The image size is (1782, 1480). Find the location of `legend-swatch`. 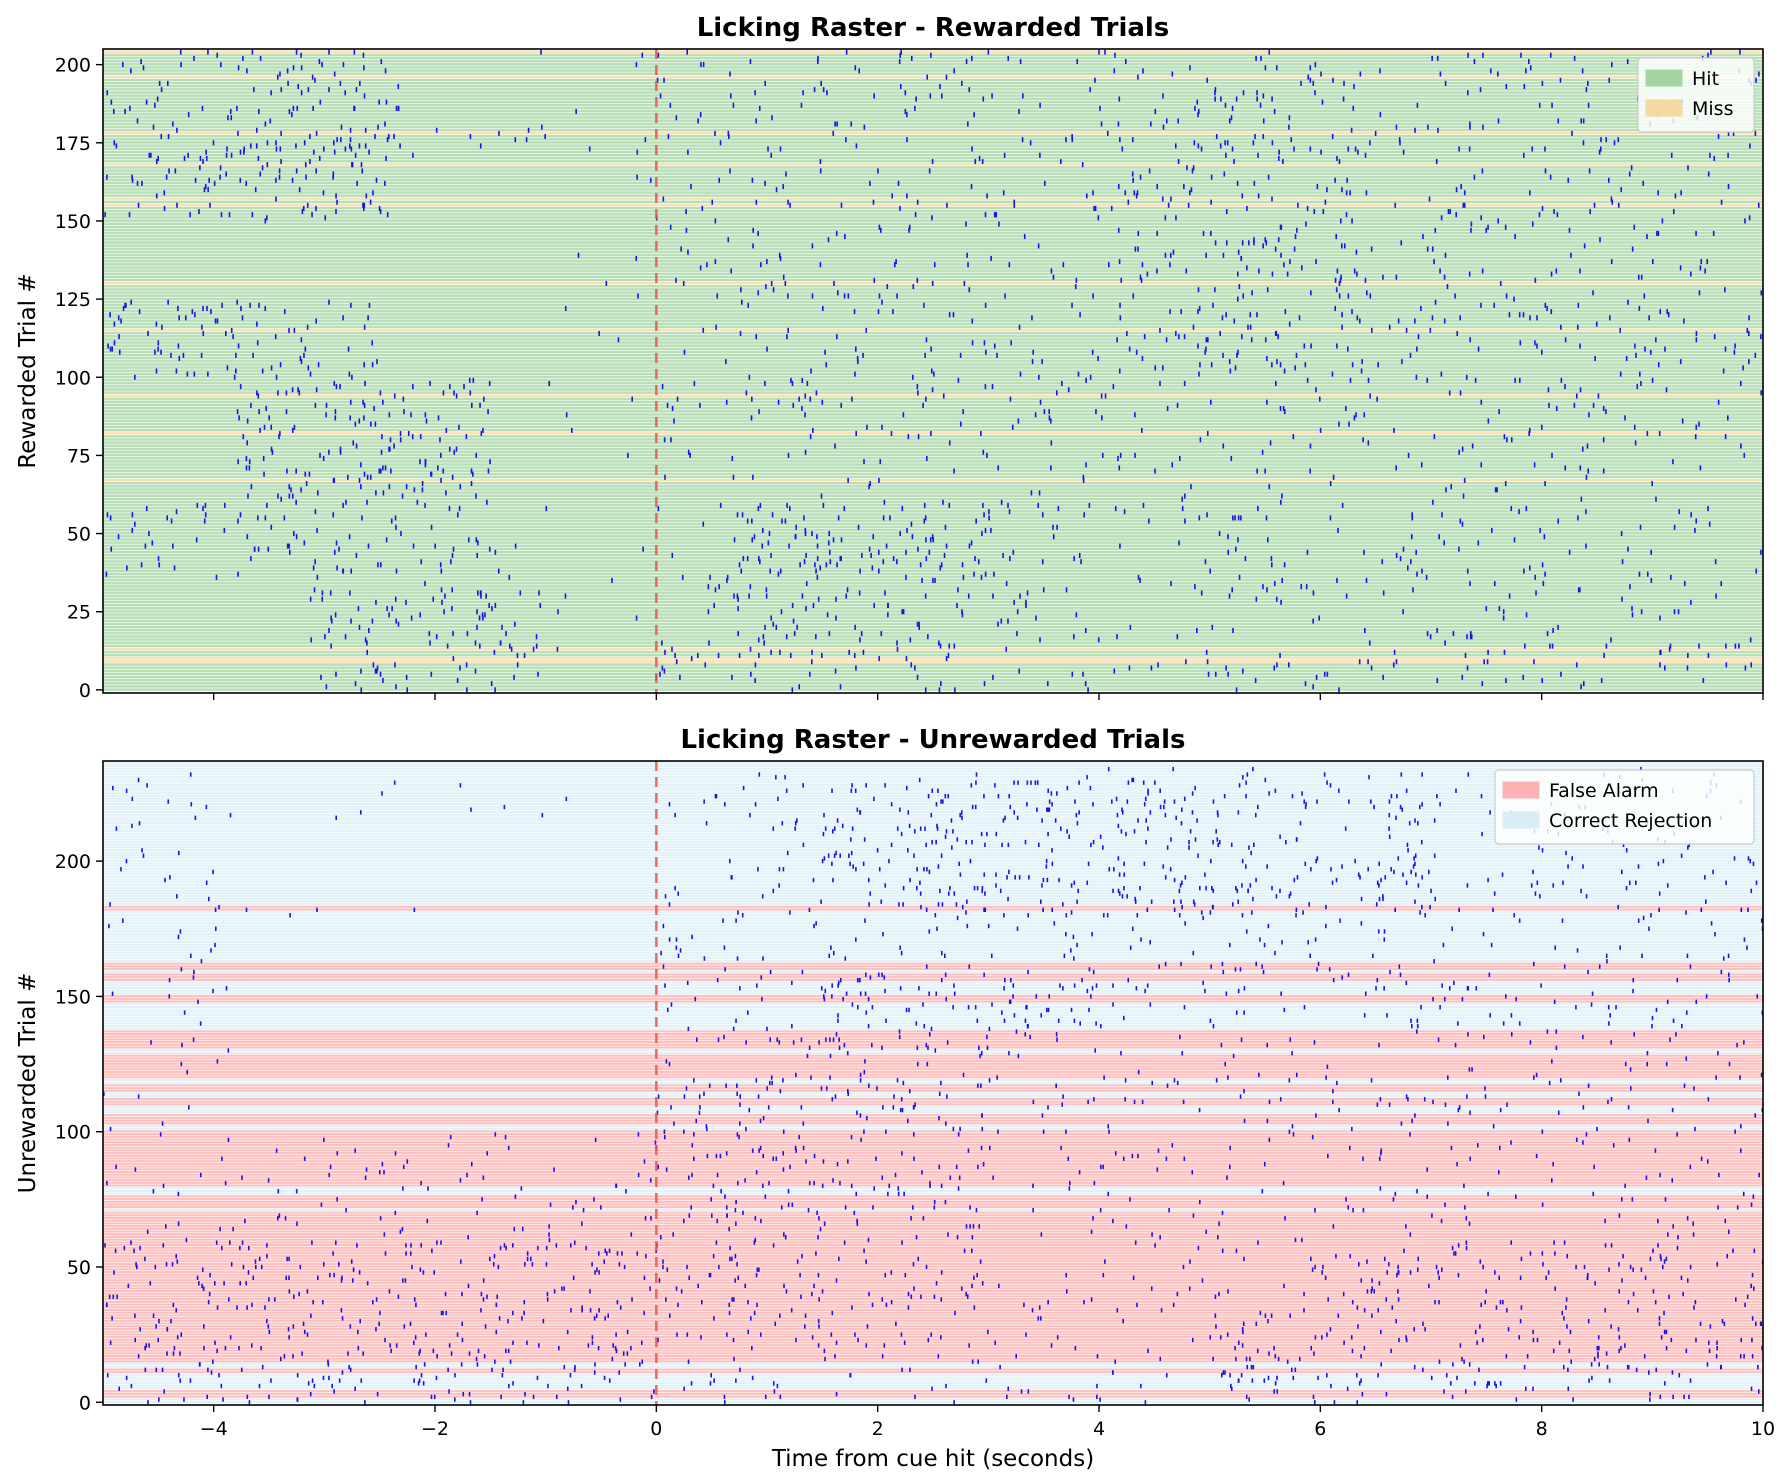

legend-swatch is located at coordinates (1664, 78).